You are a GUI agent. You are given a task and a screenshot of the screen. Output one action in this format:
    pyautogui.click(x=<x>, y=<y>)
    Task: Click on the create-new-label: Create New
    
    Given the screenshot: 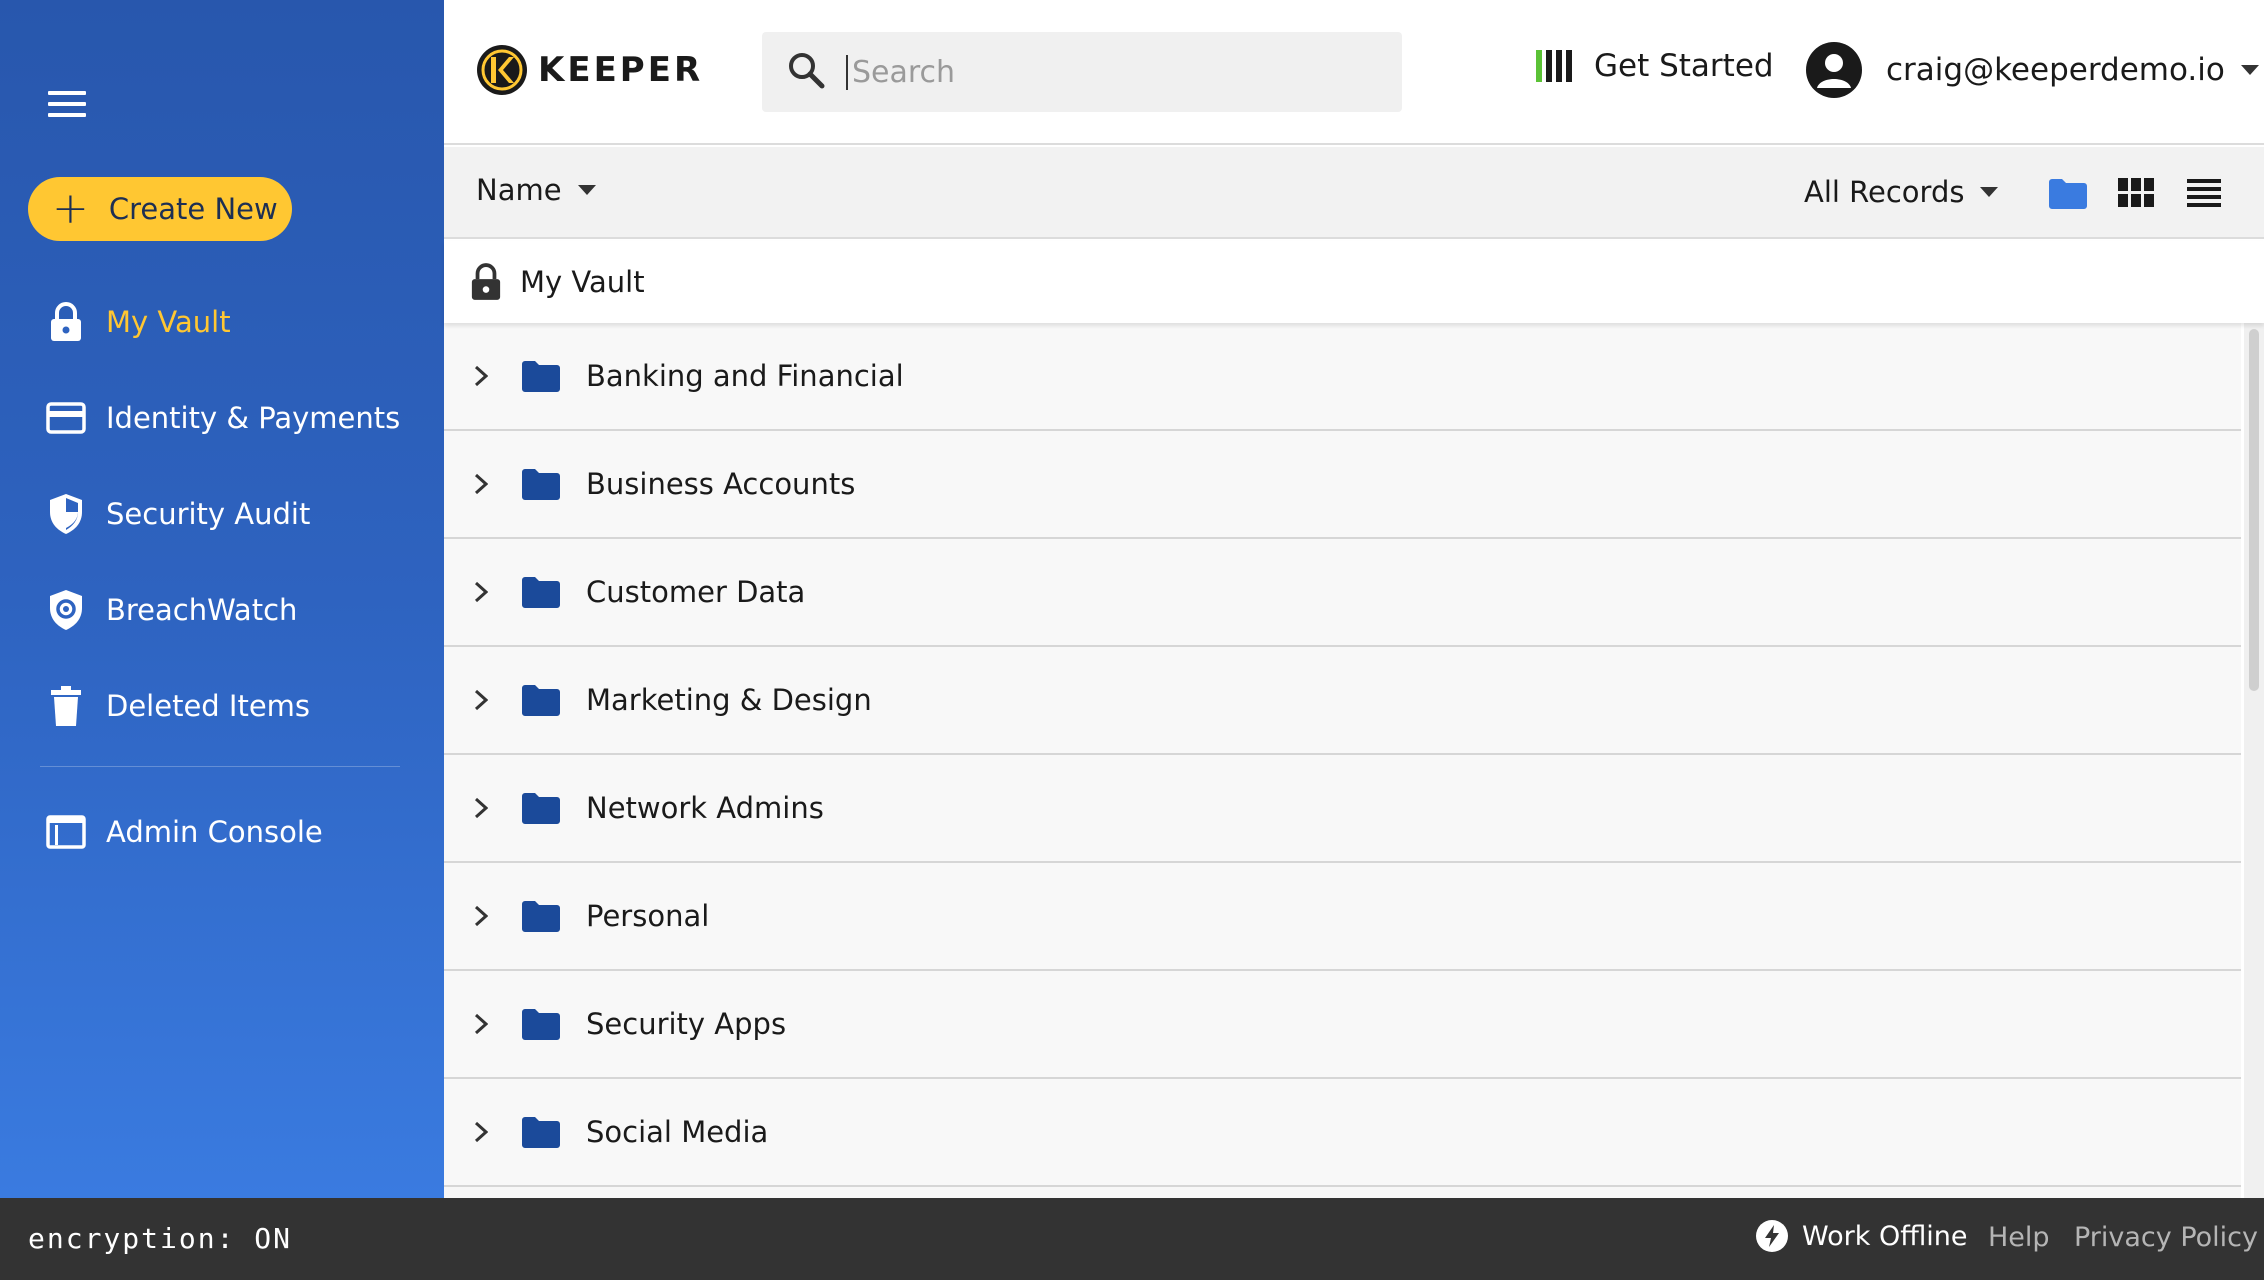 What is the action you would take?
    pyautogui.click(x=193, y=209)
    